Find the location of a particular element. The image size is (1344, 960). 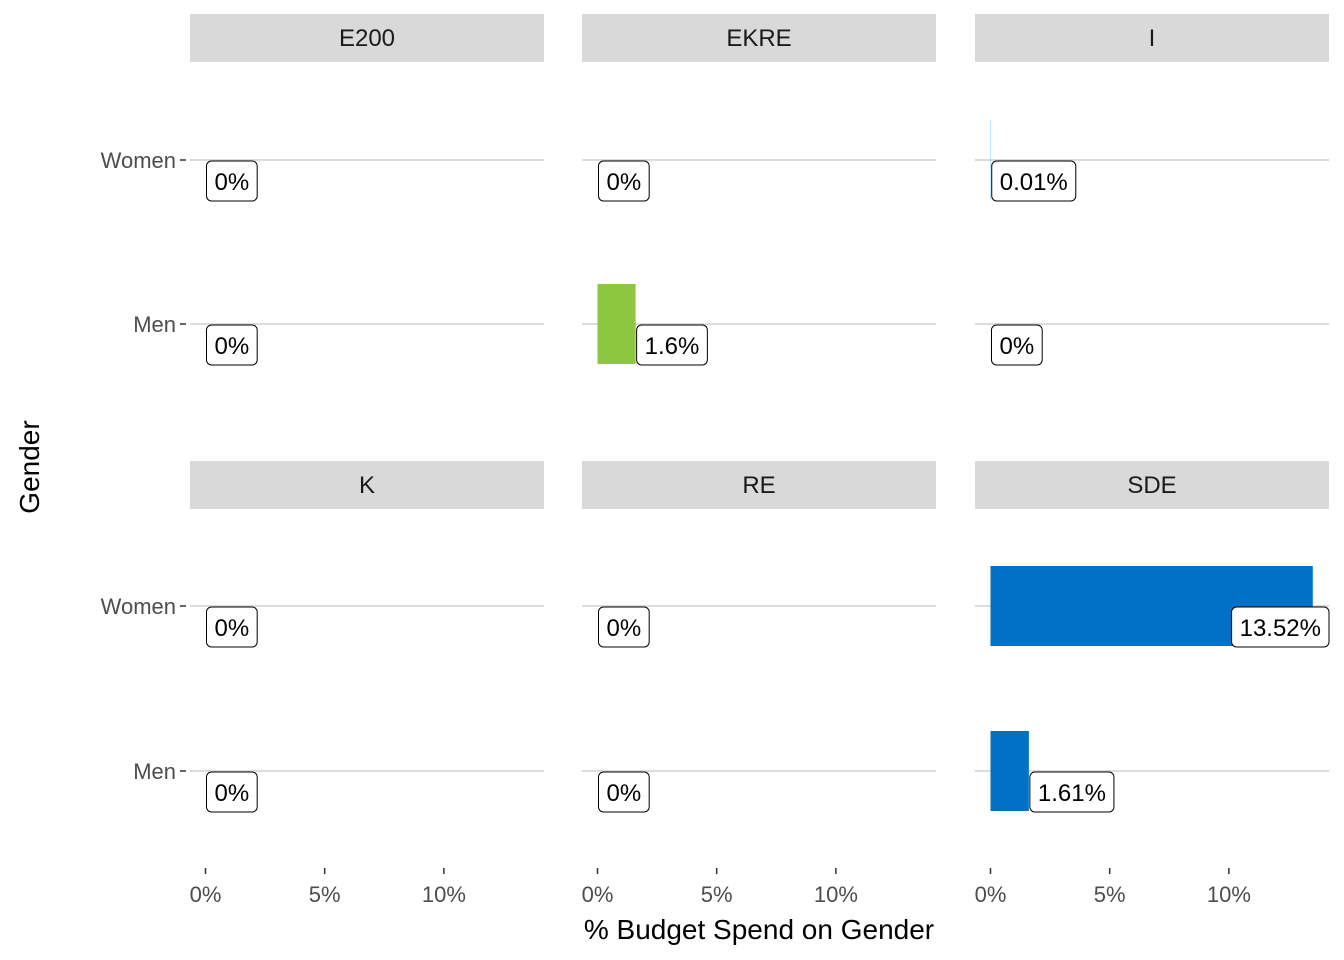

facet-ekre: EKRE 0% 1.6% is located at coordinates (759, 190).